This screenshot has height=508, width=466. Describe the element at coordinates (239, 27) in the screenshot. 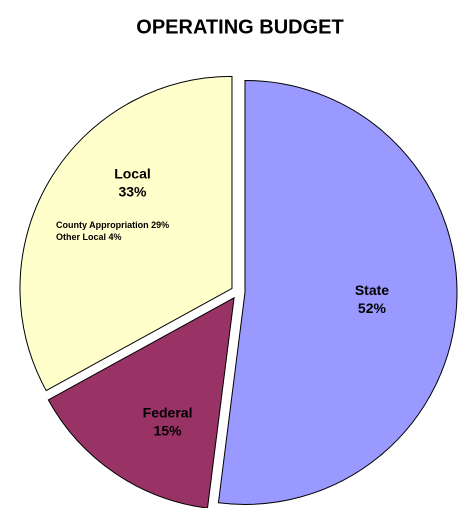

I see `chart-title: OPERATING BUDGET` at that location.